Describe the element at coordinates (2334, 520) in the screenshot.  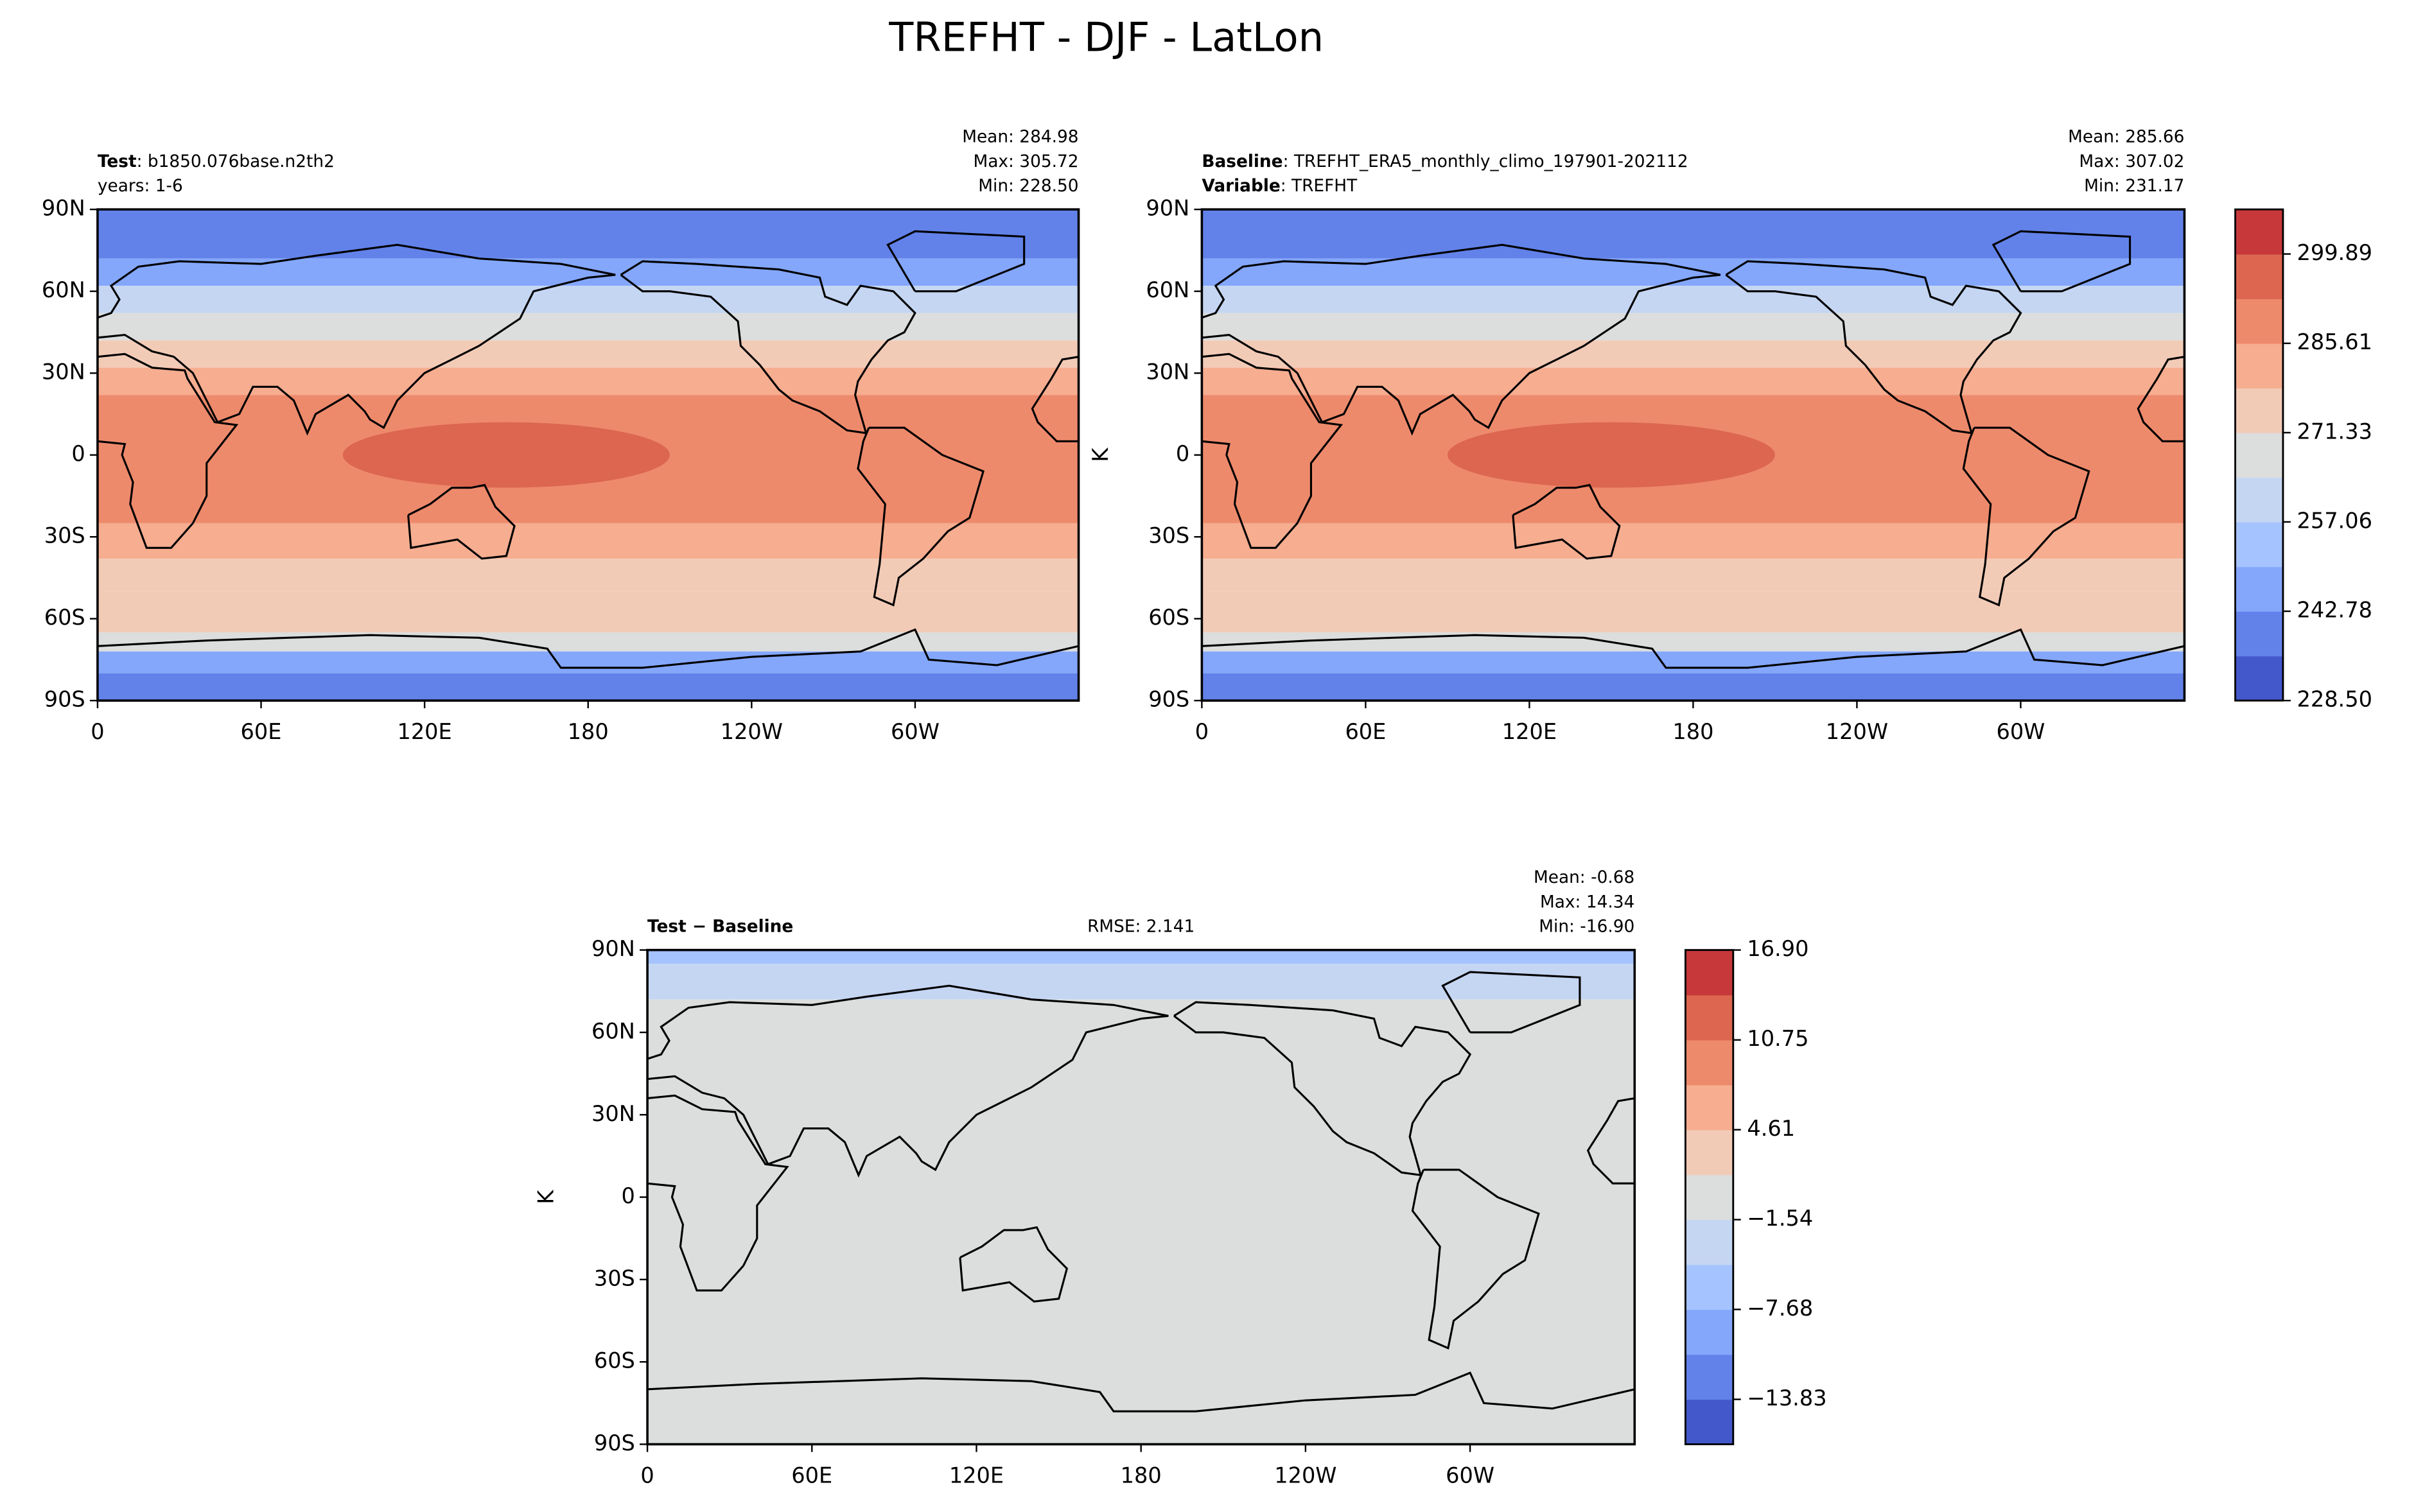
I see `colorbar-tick-label: 257.06` at that location.